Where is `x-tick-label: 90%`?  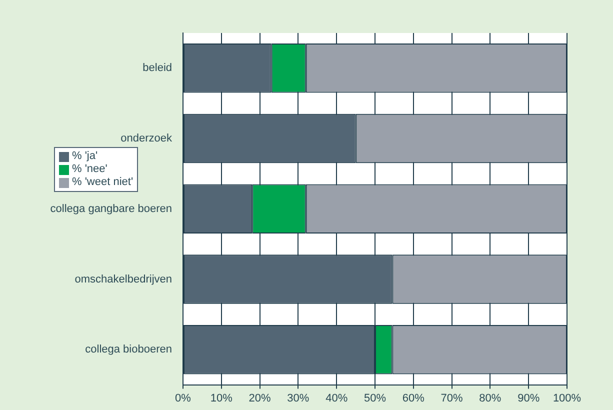
x-tick-label: 90% is located at coordinates (529, 398).